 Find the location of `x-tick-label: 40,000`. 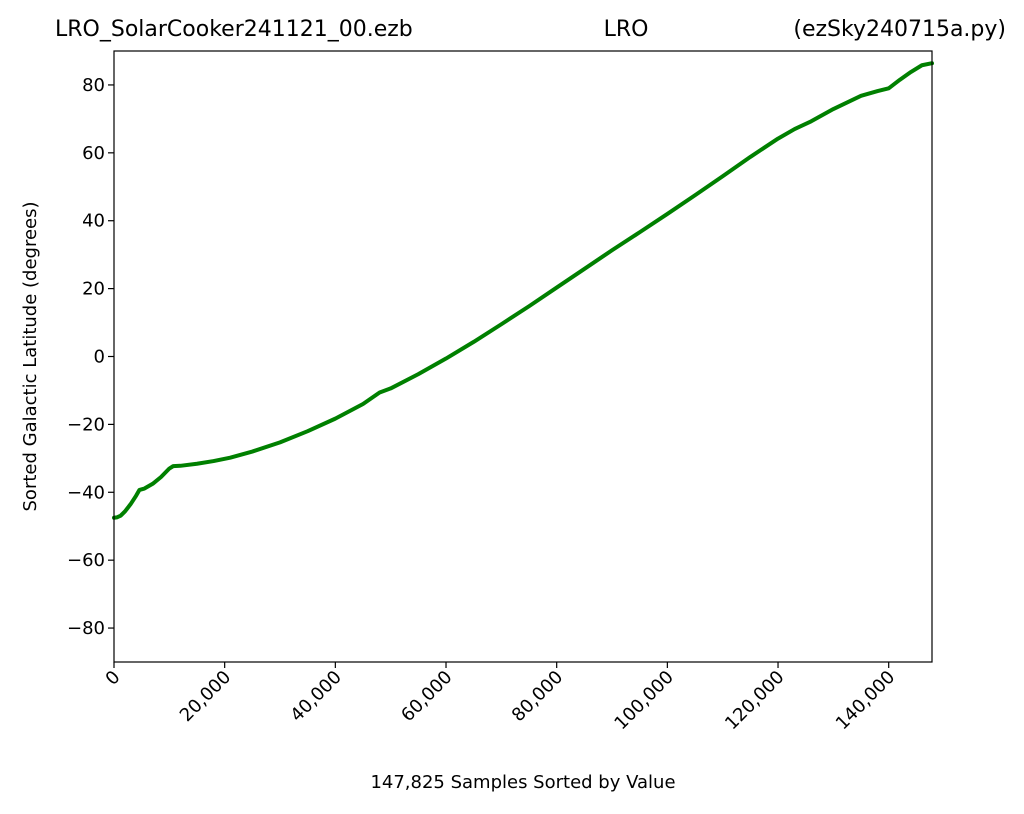

x-tick-label: 40,000 is located at coordinates (315, 696).